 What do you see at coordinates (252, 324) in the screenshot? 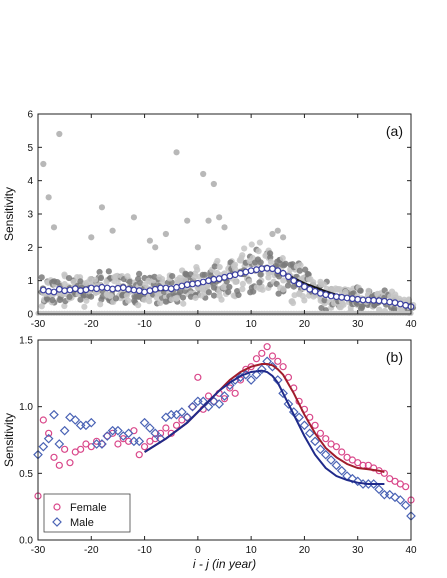
I see `x-tick-label: 10` at bounding box center [252, 324].